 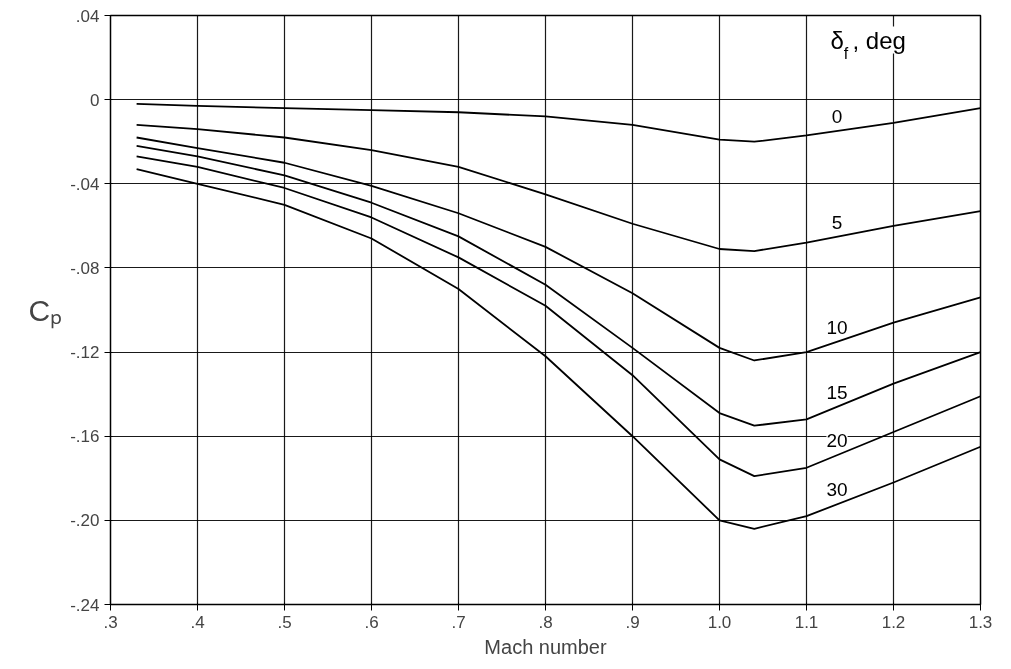 What do you see at coordinates (87, 16) in the screenshot?
I see `y-tick-label: .04` at bounding box center [87, 16].